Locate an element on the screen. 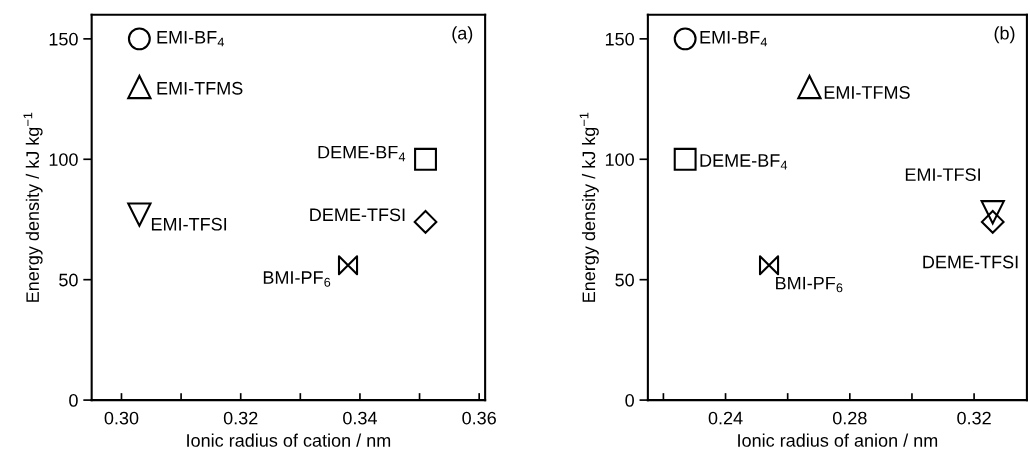  x-tick-label: 0.28 is located at coordinates (849, 418).